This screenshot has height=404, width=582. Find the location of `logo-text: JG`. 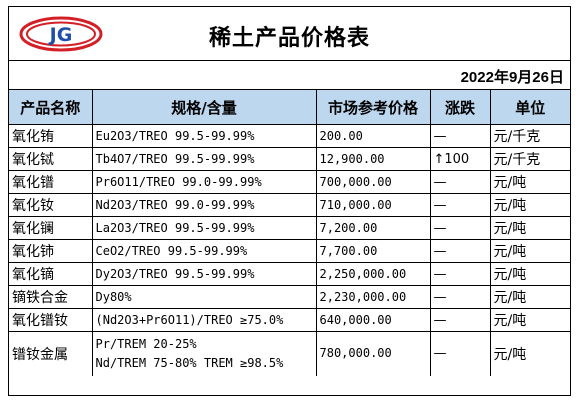

logo-text: JG is located at coordinates (60, 35).